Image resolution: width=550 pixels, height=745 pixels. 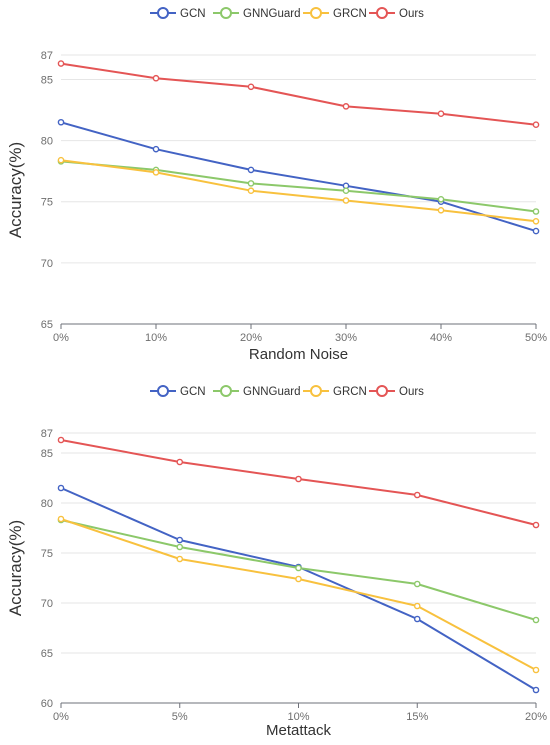 I want to click on x-tick-label: 30%, so click(x=346, y=338).